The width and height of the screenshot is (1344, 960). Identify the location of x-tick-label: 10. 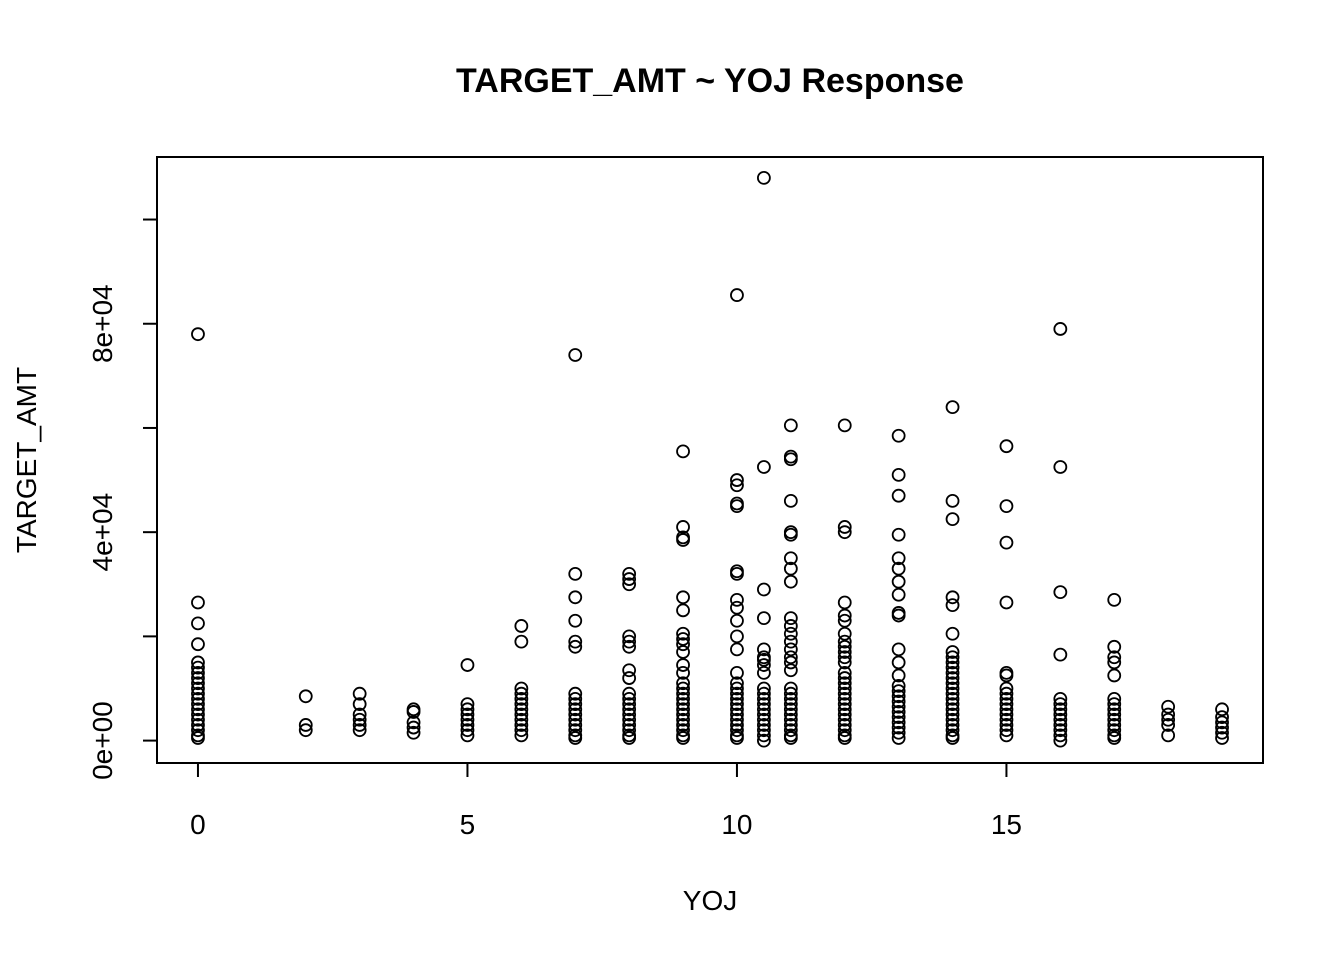
(736, 824).